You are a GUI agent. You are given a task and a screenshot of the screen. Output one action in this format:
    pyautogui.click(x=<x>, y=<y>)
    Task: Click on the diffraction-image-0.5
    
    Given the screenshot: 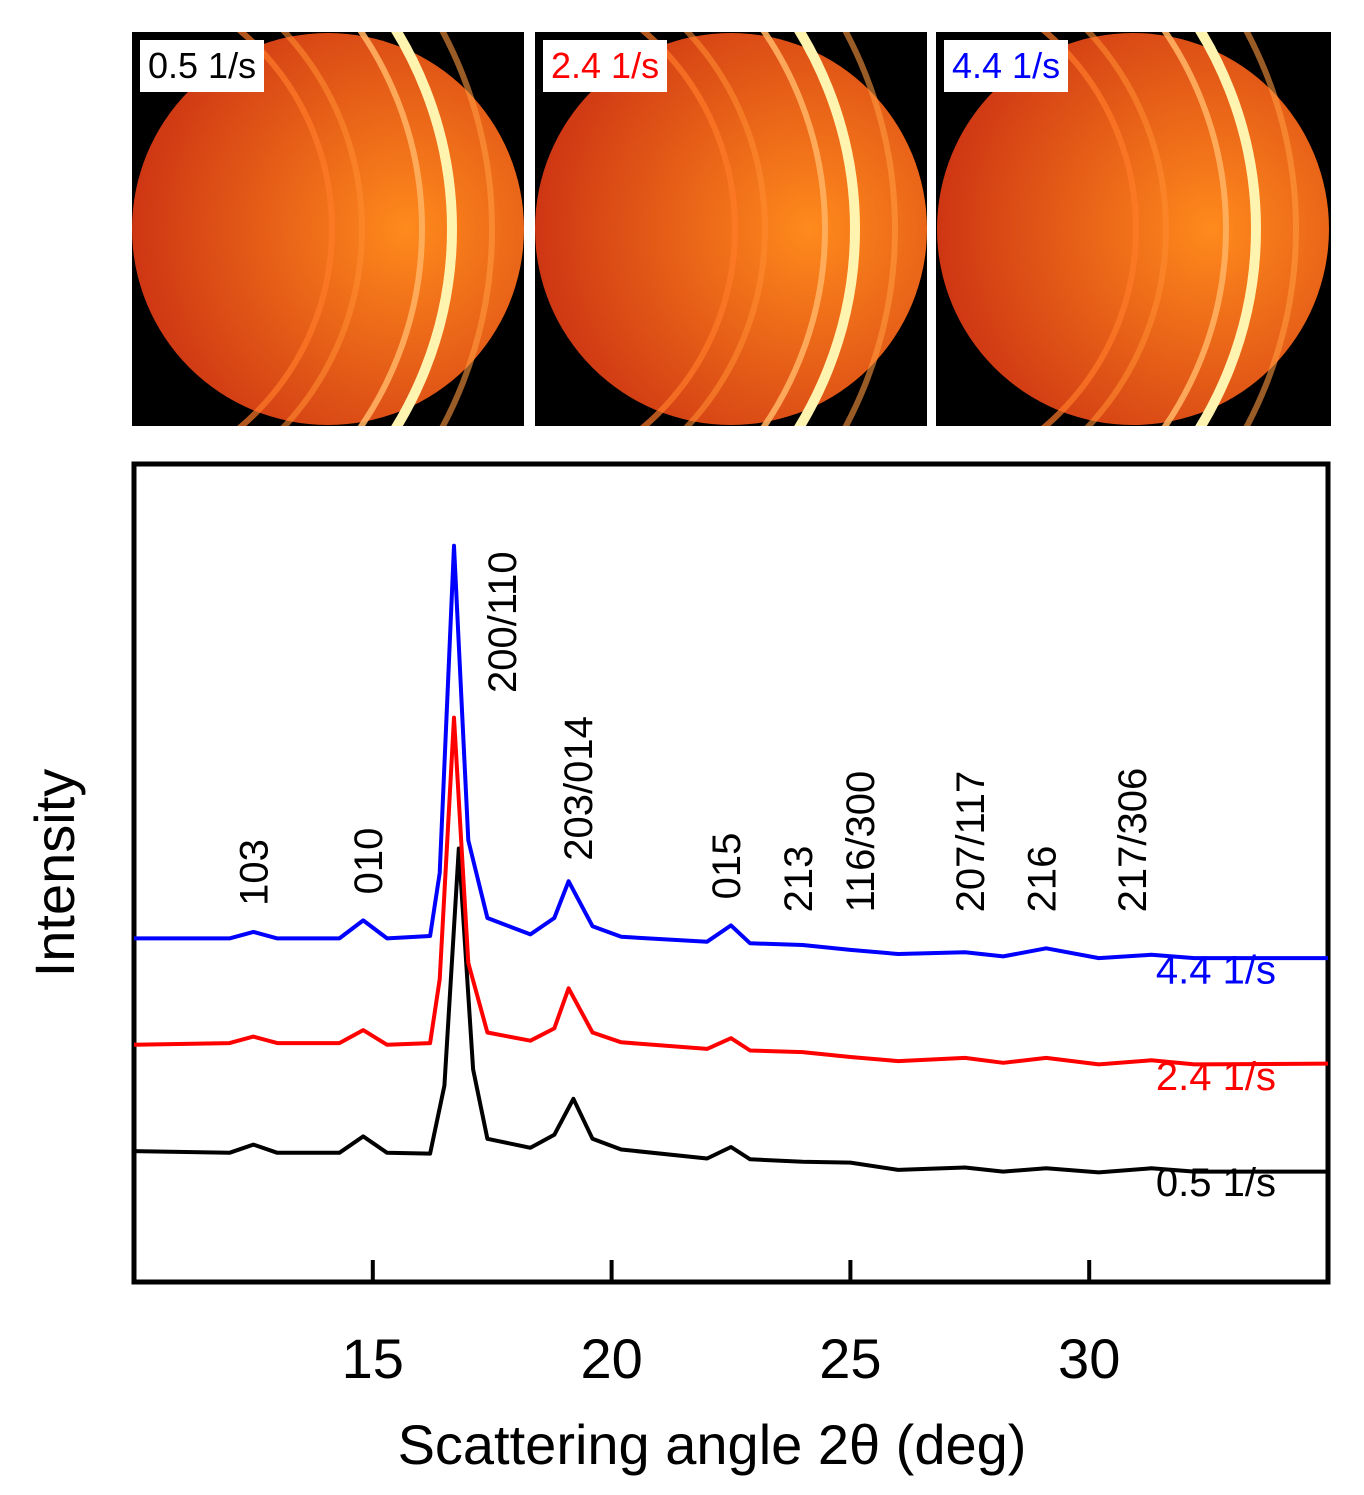 What is the action you would take?
    pyautogui.click(x=328, y=229)
    